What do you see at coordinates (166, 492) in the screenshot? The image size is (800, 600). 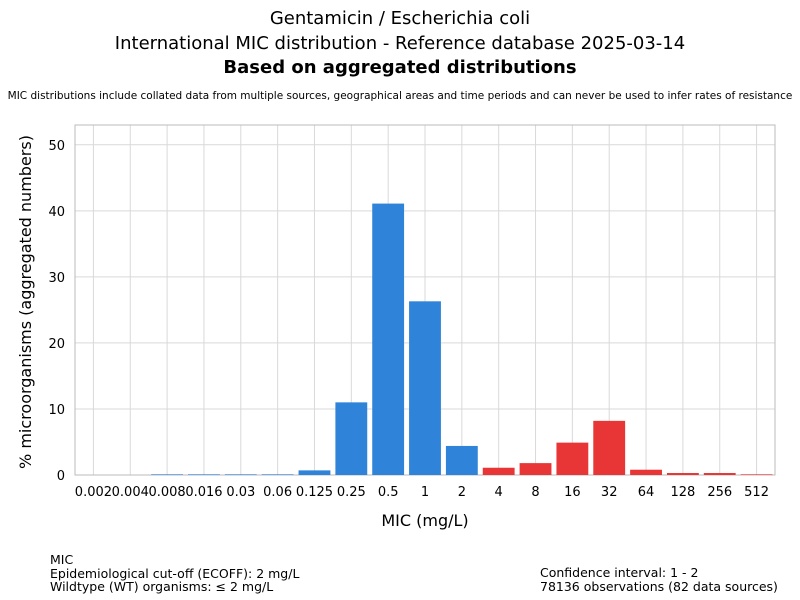 I see `x-tick-label: 0.008` at bounding box center [166, 492].